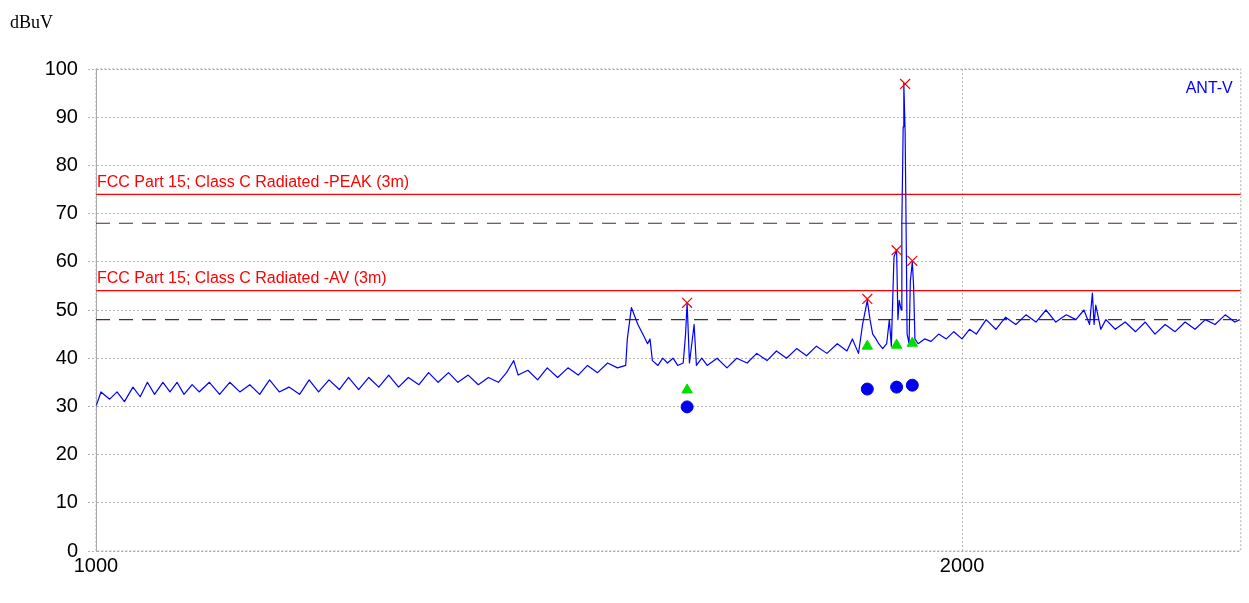  I want to click on x-tick-label: 2000, so click(962, 564).